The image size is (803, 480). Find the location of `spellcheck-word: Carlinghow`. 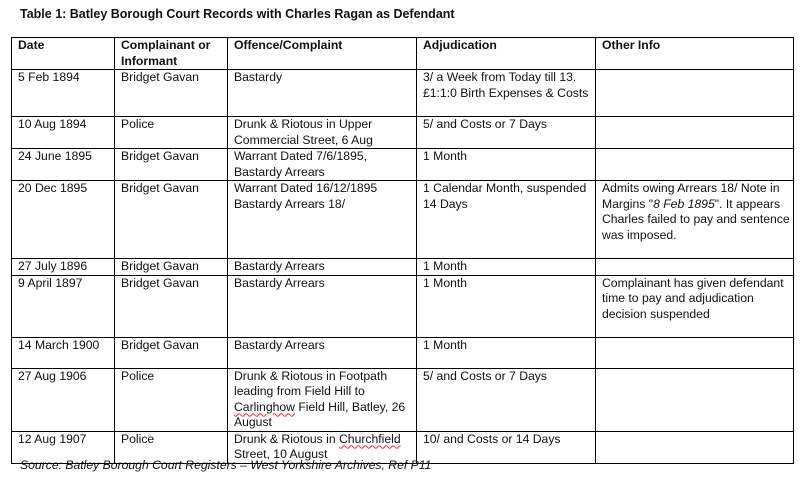

spellcheck-word: Carlinghow is located at coordinates (264, 406).